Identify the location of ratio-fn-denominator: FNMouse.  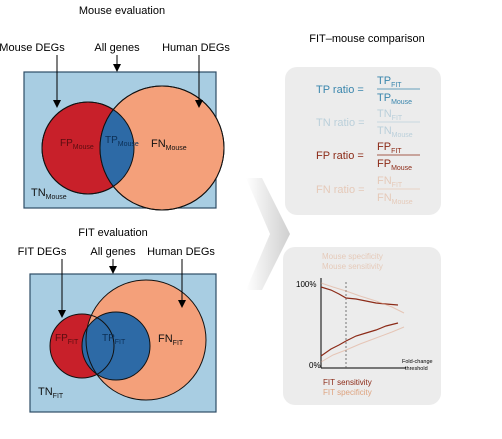
(395, 199).